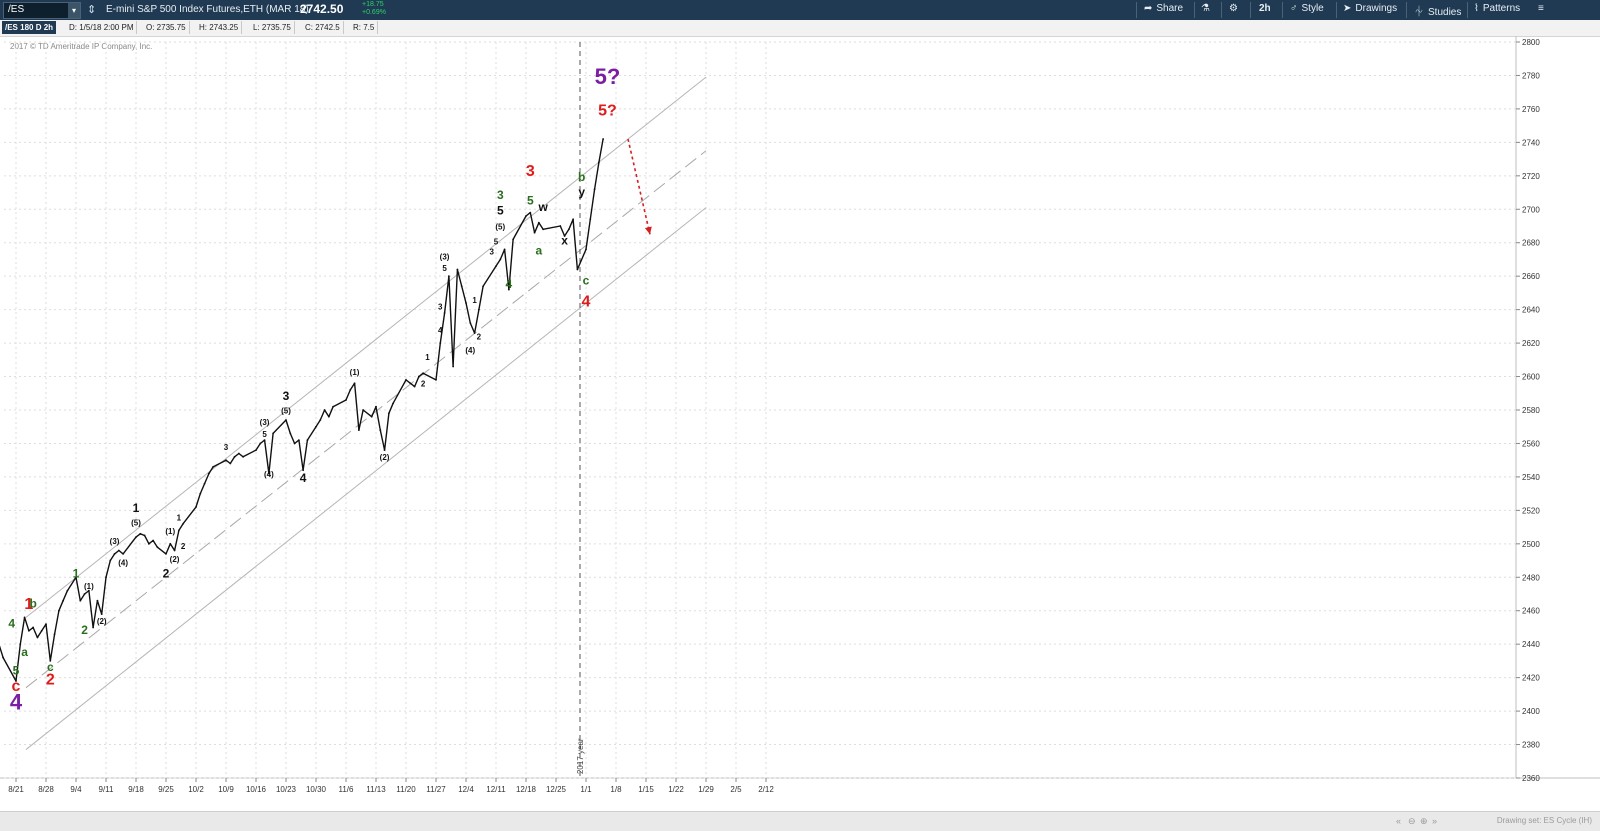  Describe the element at coordinates (1435, 821) in the screenshot. I see `scroll-right-icon: »` at that location.